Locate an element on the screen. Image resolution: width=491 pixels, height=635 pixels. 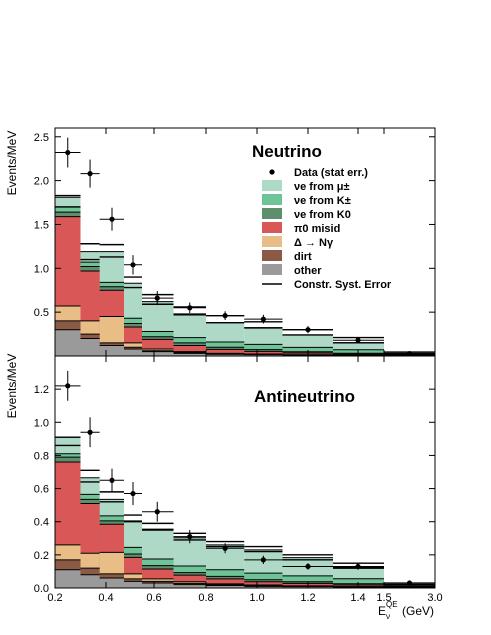
antineutrino-y-tick-label: 1.0 is located at coordinates (41, 423).